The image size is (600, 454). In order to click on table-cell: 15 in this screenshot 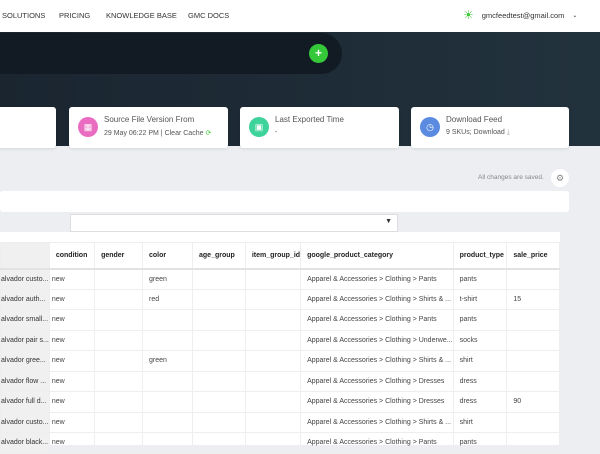, I will do `click(533, 299)`.